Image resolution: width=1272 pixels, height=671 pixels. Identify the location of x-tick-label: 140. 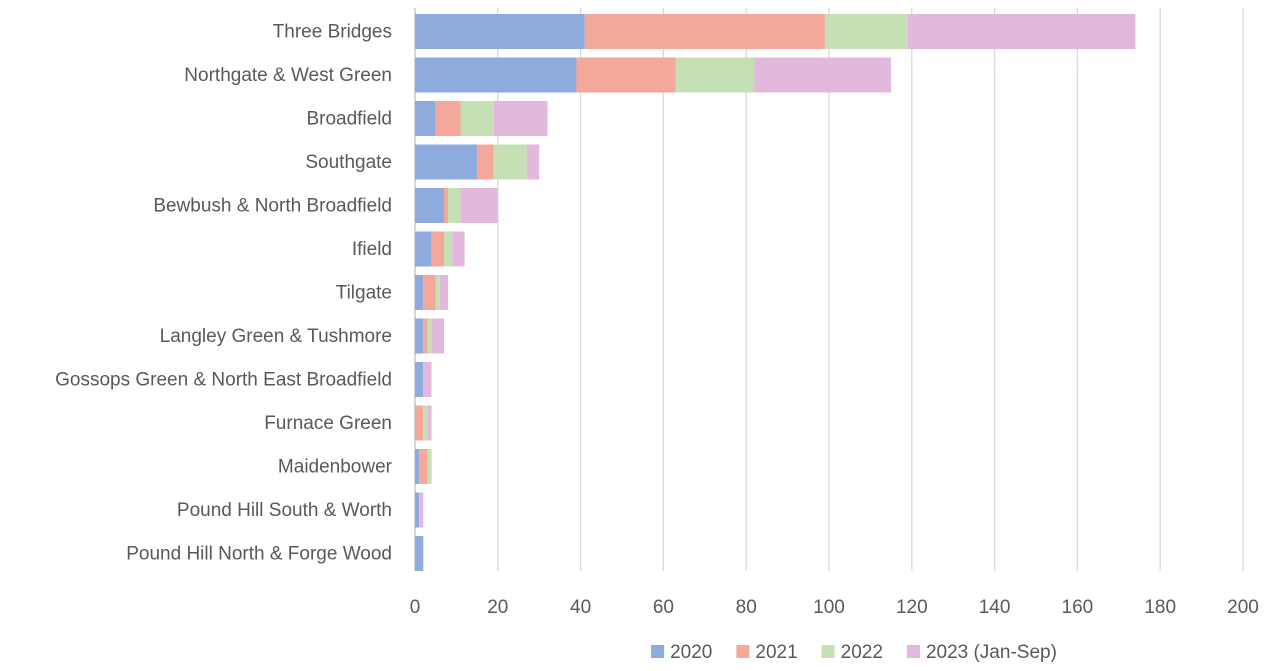
(995, 607).